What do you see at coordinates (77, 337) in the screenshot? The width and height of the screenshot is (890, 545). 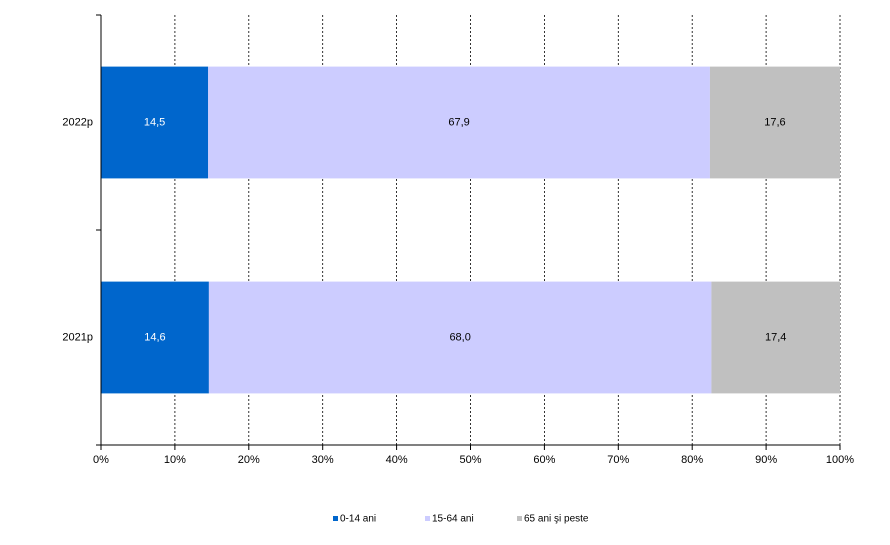 I see `y-tick-label: 2021p` at bounding box center [77, 337].